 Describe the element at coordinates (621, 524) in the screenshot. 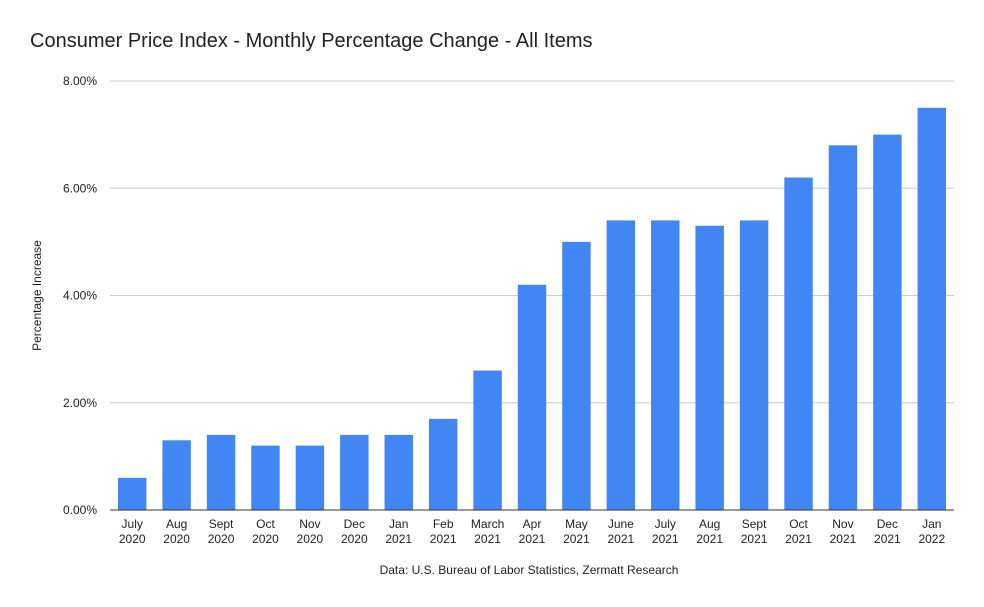

I see `x-tick-label: June` at that location.